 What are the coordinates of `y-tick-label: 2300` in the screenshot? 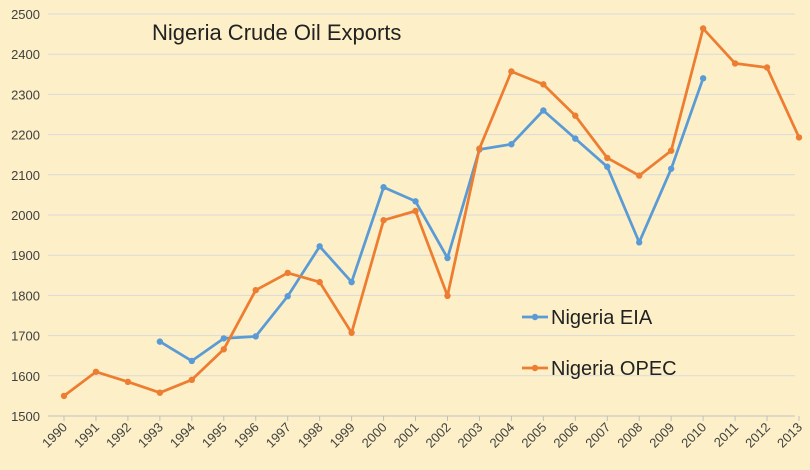 It's located at (25, 94).